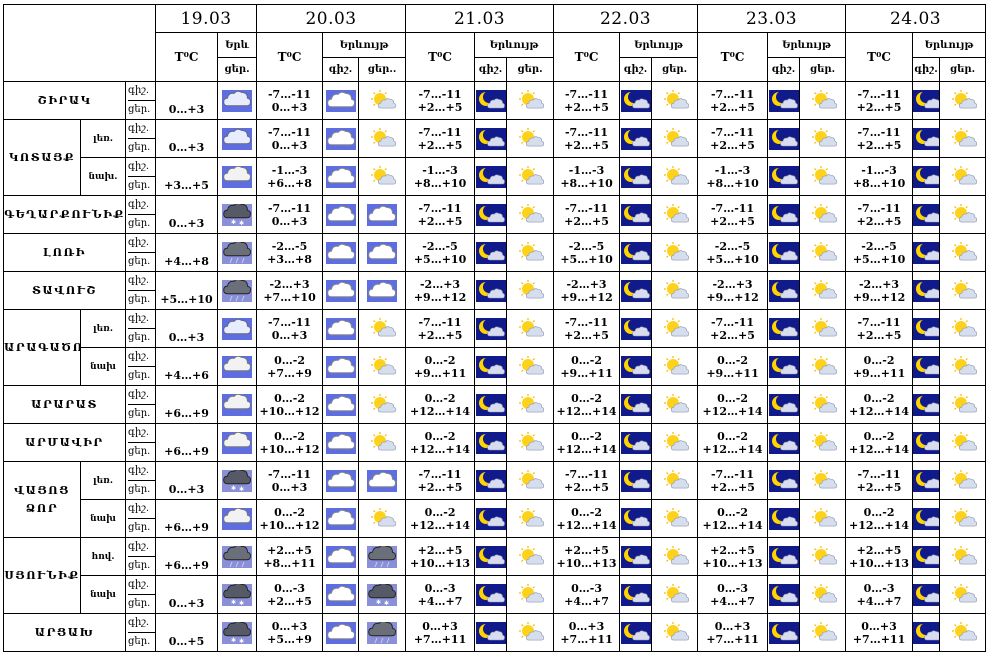  I want to click on heavy-rain-icon, so click(382, 556).